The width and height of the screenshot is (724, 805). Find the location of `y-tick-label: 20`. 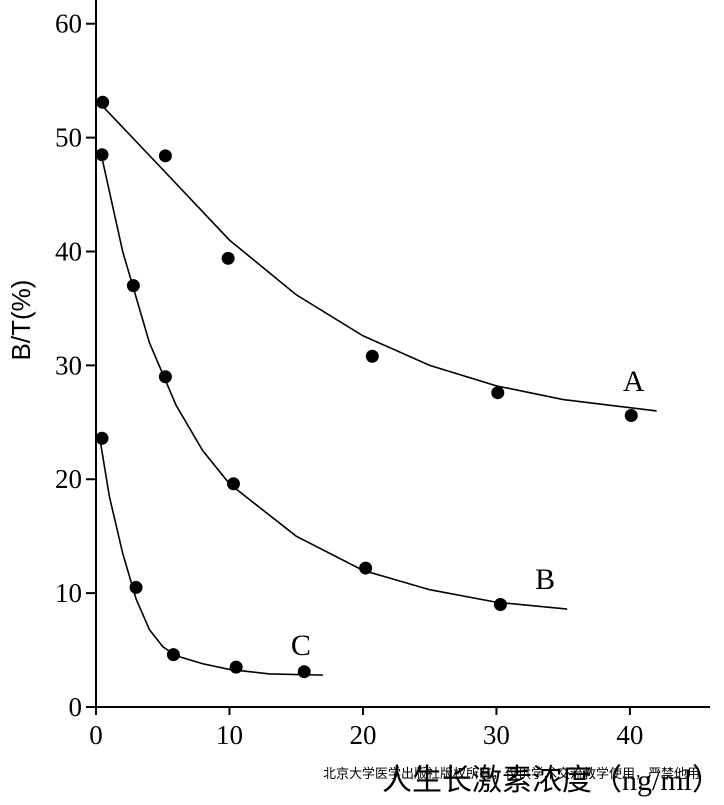

y-tick-label: 20 is located at coordinates (68, 479).